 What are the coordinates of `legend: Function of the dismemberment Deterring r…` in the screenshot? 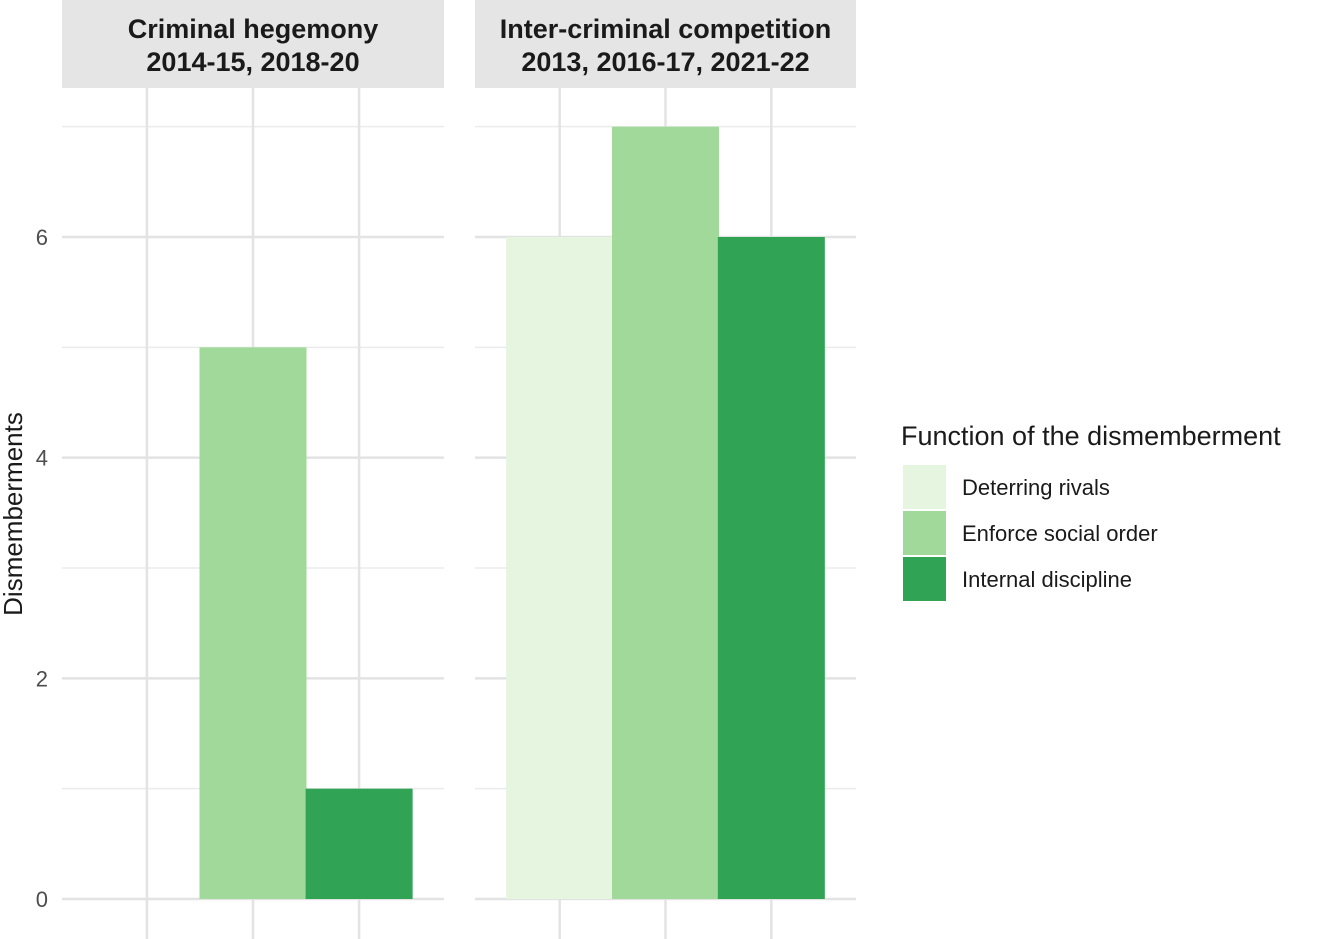 It's located at (1091, 511).